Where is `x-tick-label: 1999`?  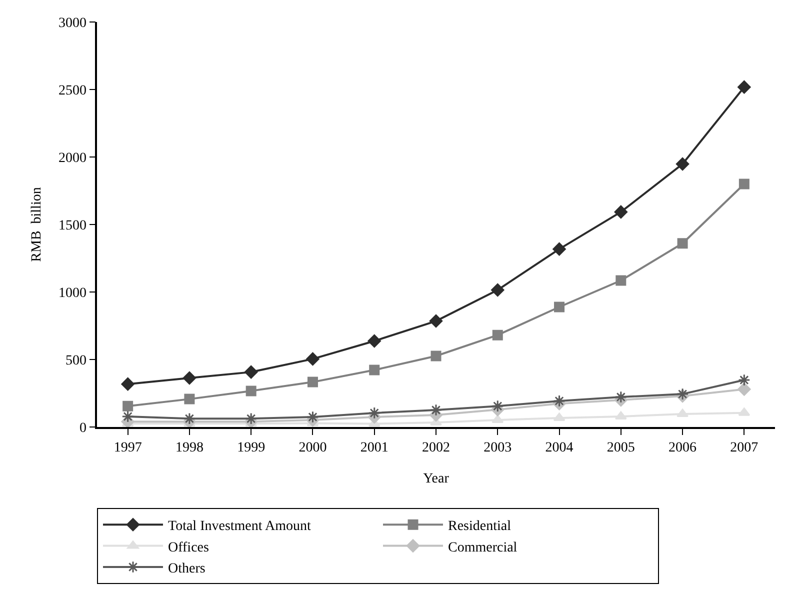
x-tick-label: 1999 is located at coordinates (251, 448).